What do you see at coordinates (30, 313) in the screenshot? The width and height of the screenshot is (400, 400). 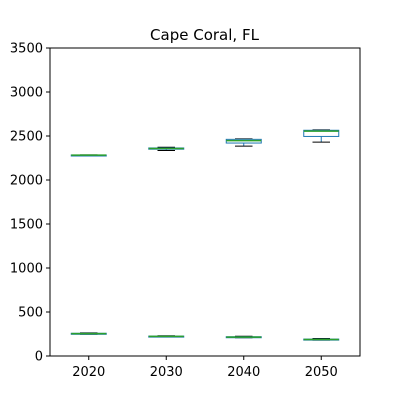 I see `y-tick-label: 500` at bounding box center [30, 313].